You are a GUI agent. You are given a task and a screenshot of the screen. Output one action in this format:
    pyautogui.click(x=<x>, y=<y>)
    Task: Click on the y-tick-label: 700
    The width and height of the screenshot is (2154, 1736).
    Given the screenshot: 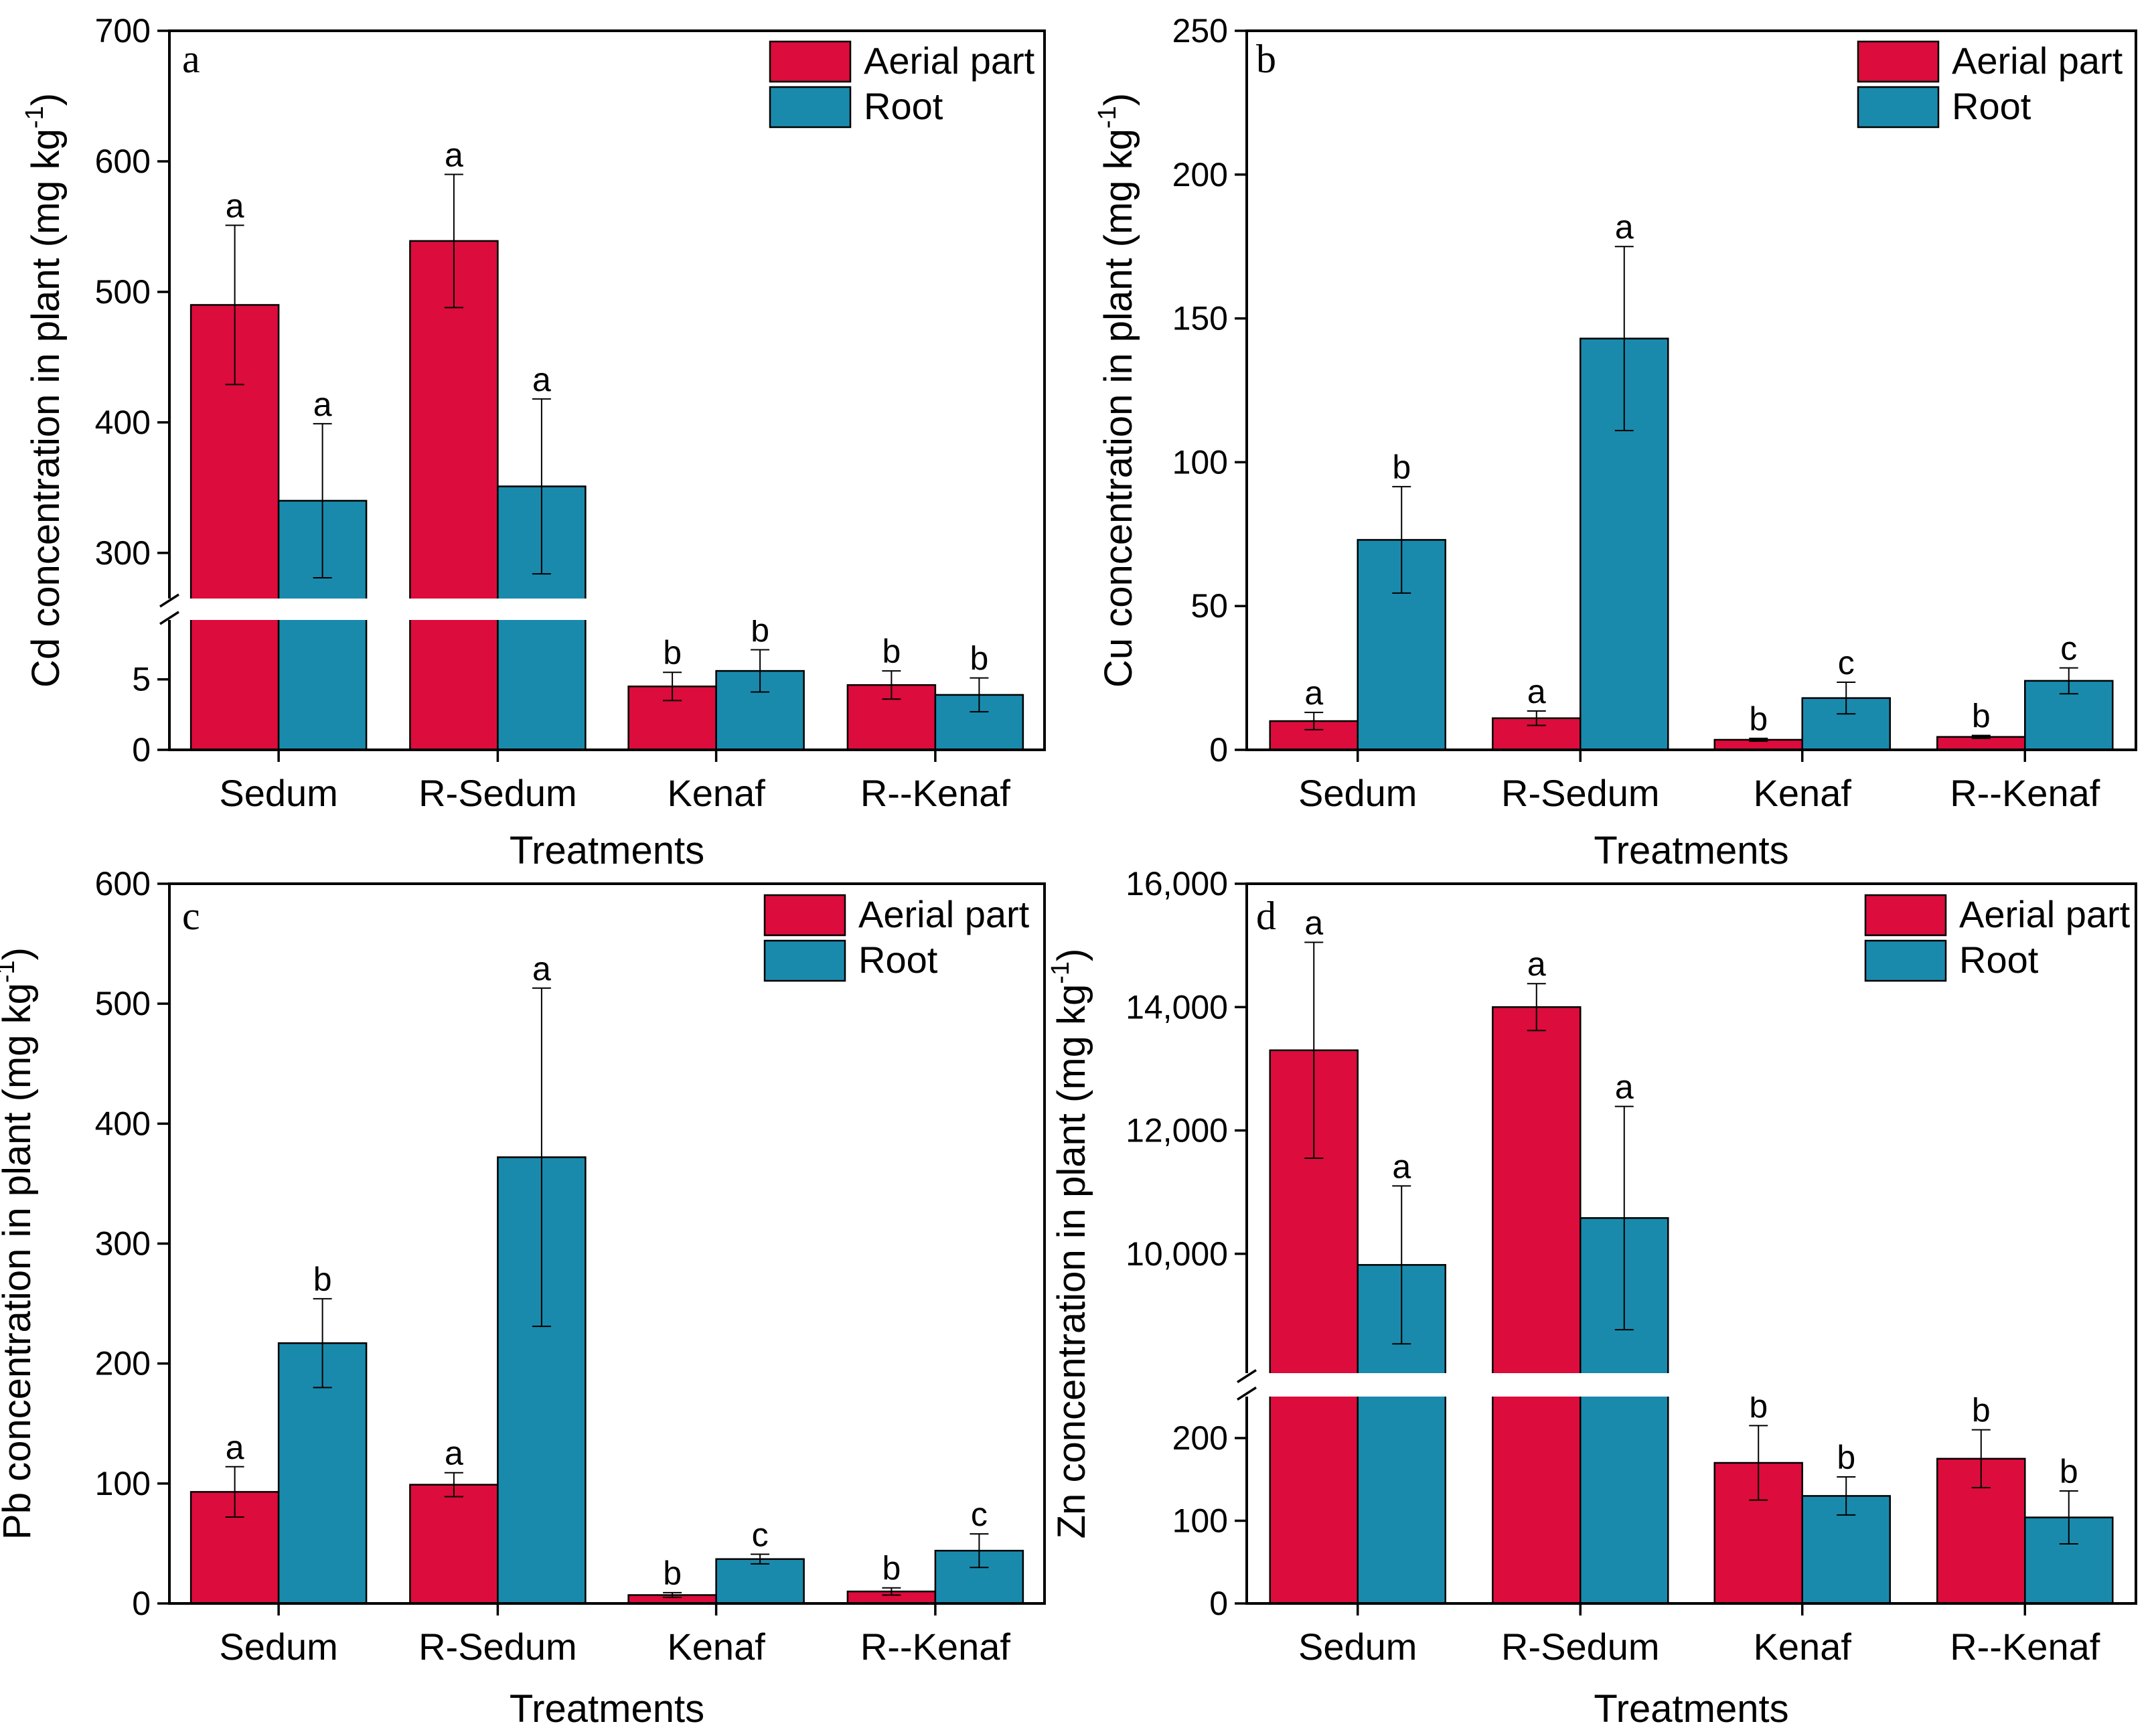 What is the action you would take?
    pyautogui.click(x=123, y=31)
    